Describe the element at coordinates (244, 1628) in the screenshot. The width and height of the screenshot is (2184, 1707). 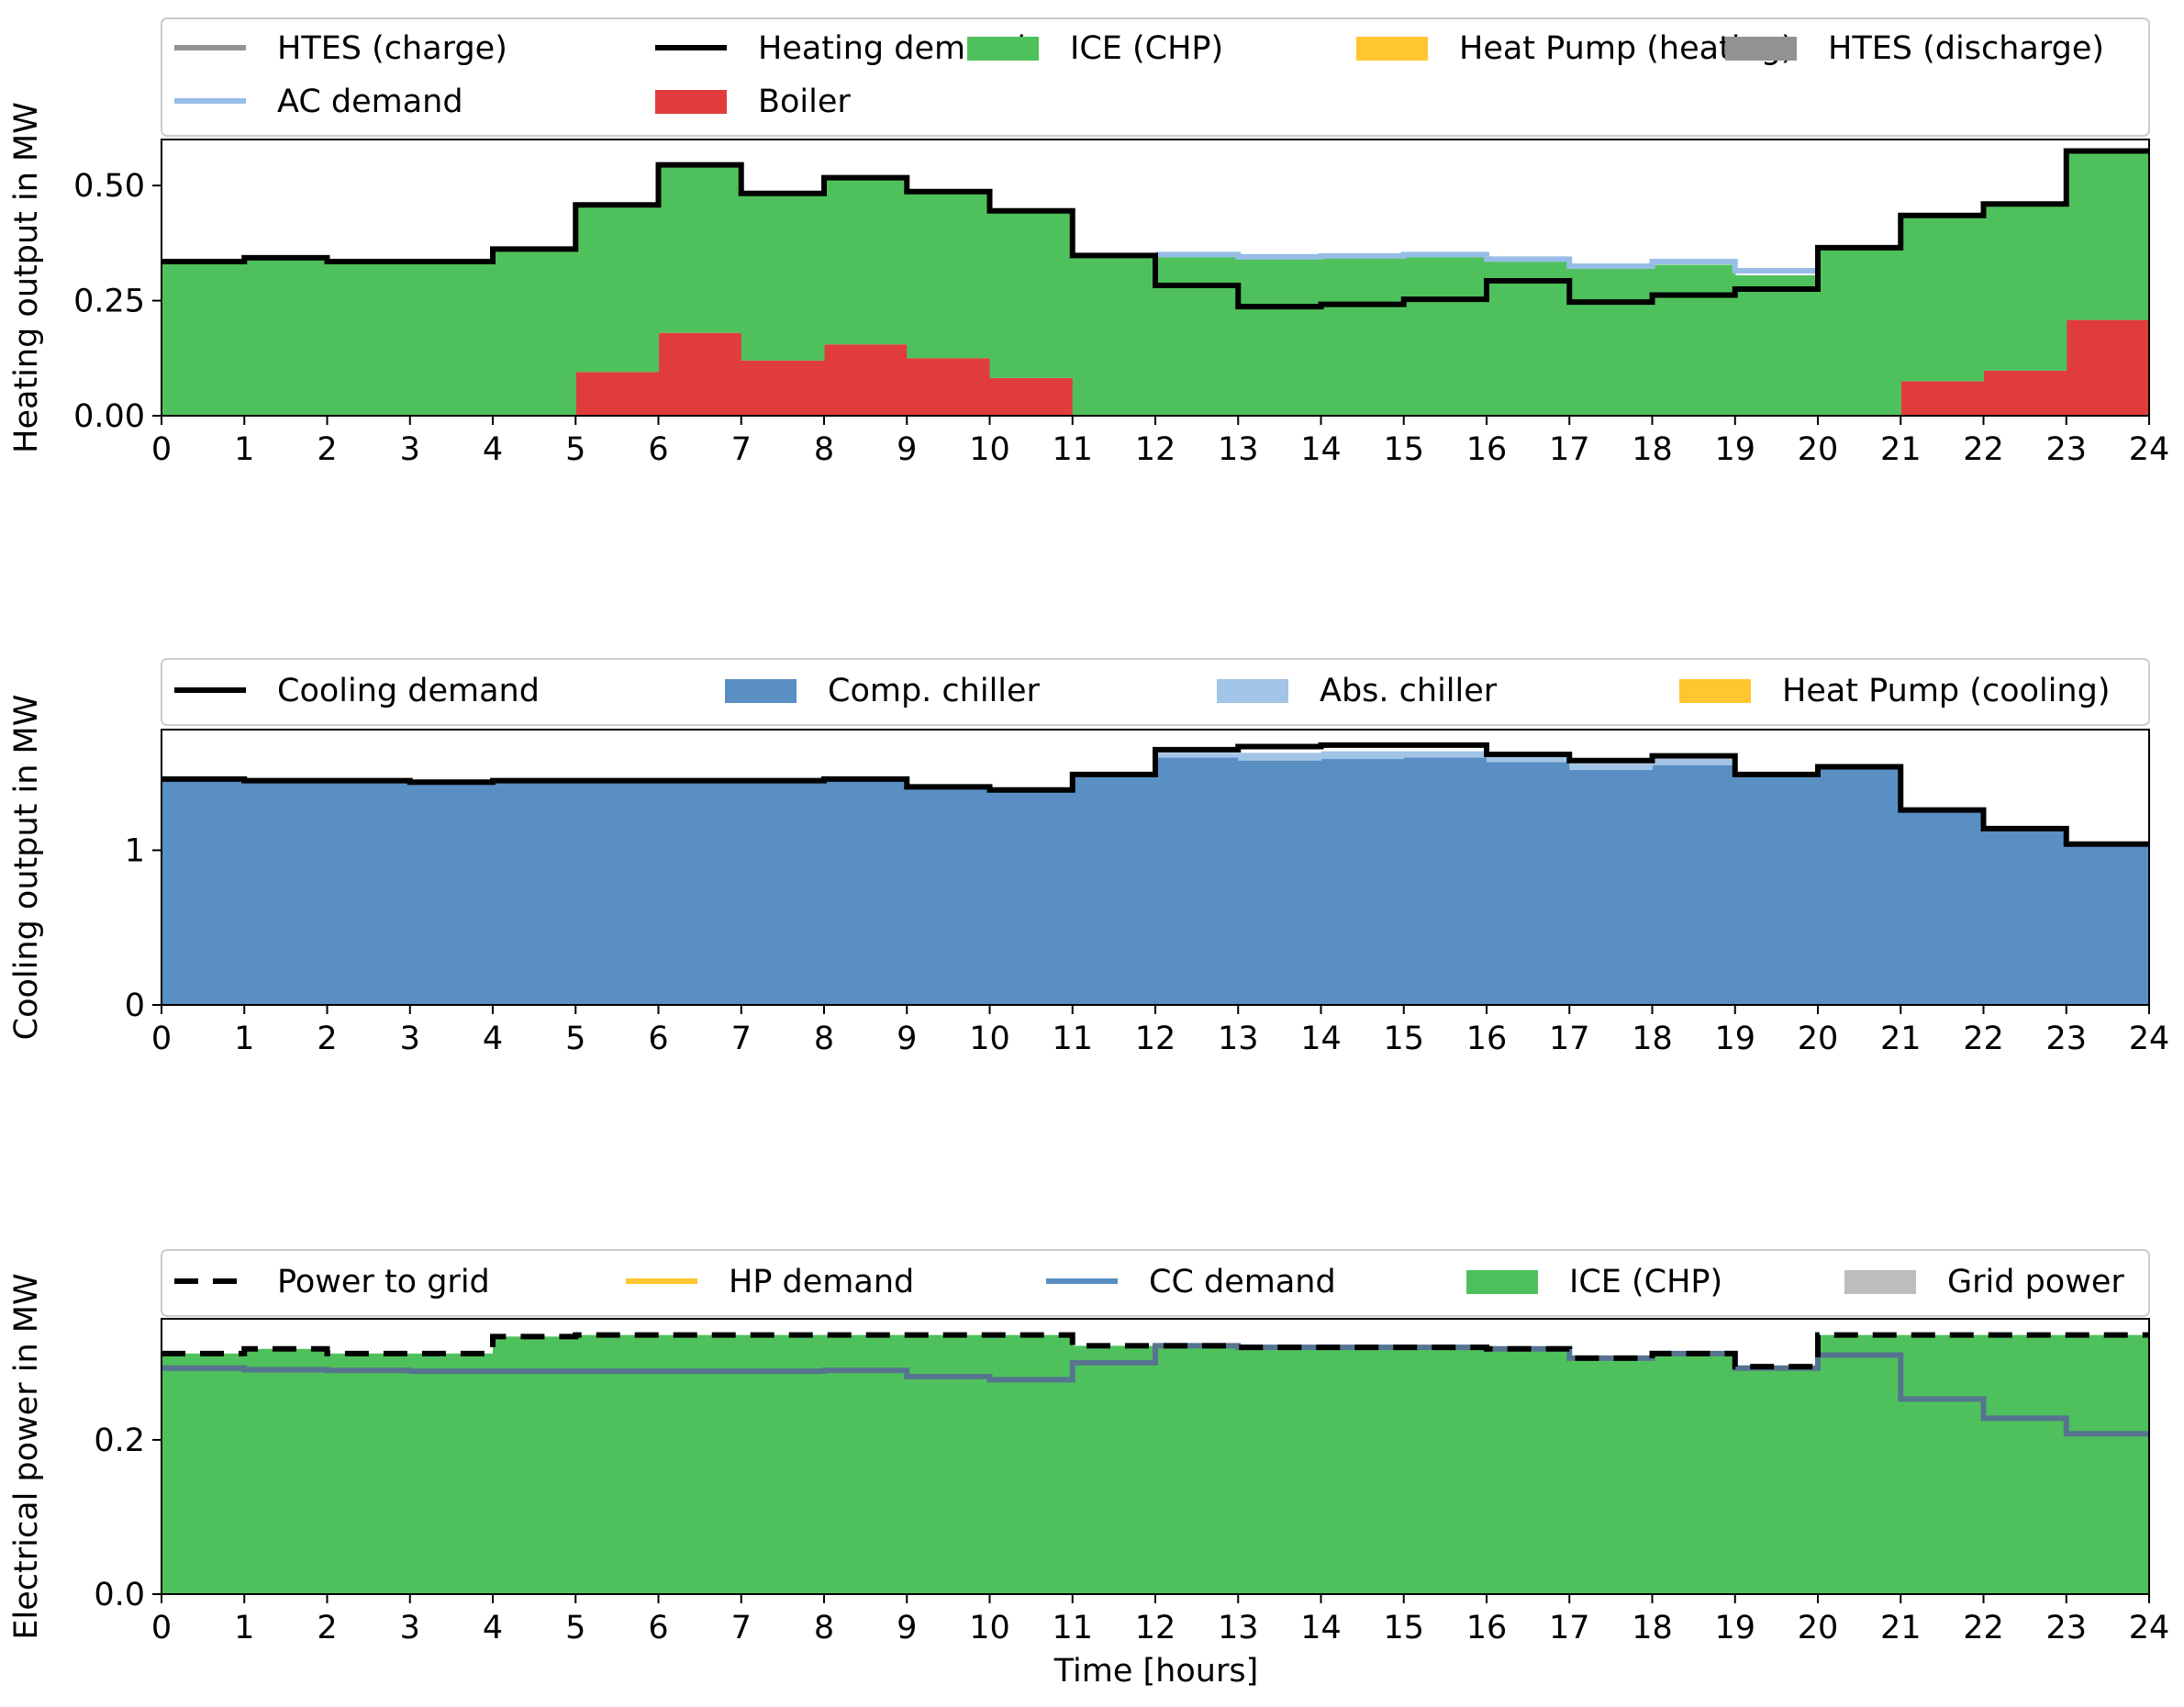
I see `x-tick-label: 1` at that location.